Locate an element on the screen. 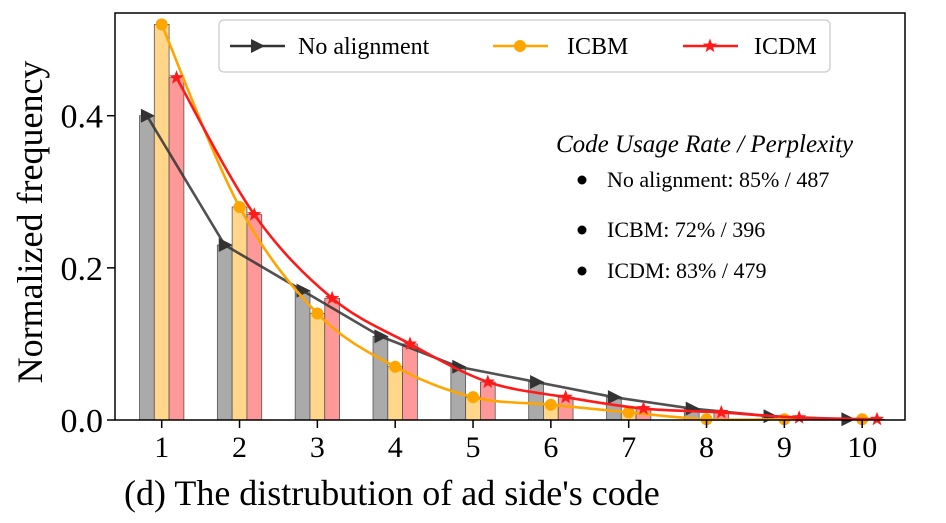  x-tick-label: 4 is located at coordinates (395, 447).